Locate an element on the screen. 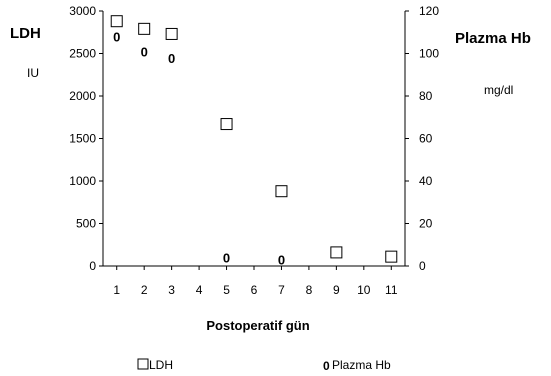  left-tick-label: 0 is located at coordinates (92, 266).